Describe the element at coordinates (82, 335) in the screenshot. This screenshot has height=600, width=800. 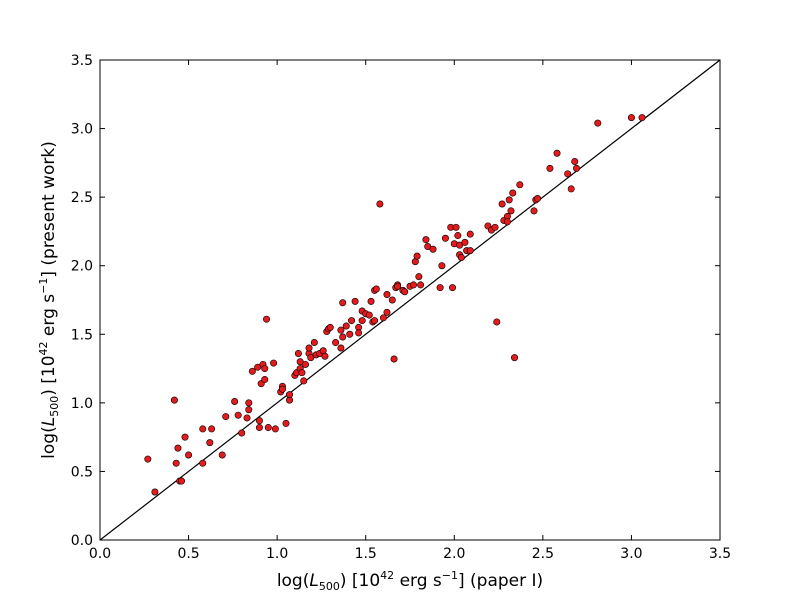
I see `y-tick-label: 1.5` at that location.